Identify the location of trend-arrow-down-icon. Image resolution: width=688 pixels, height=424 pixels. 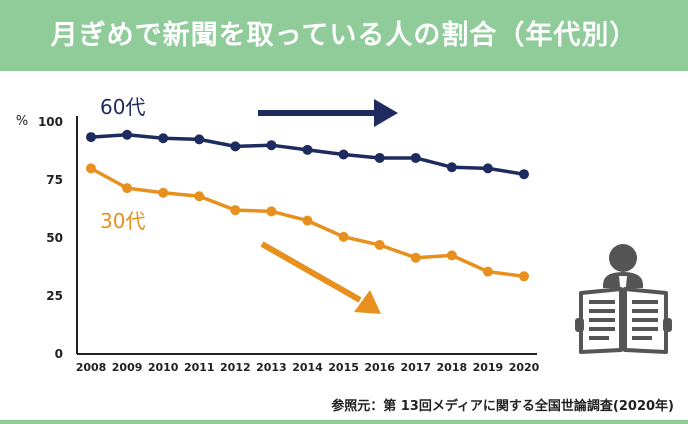
(320, 277).